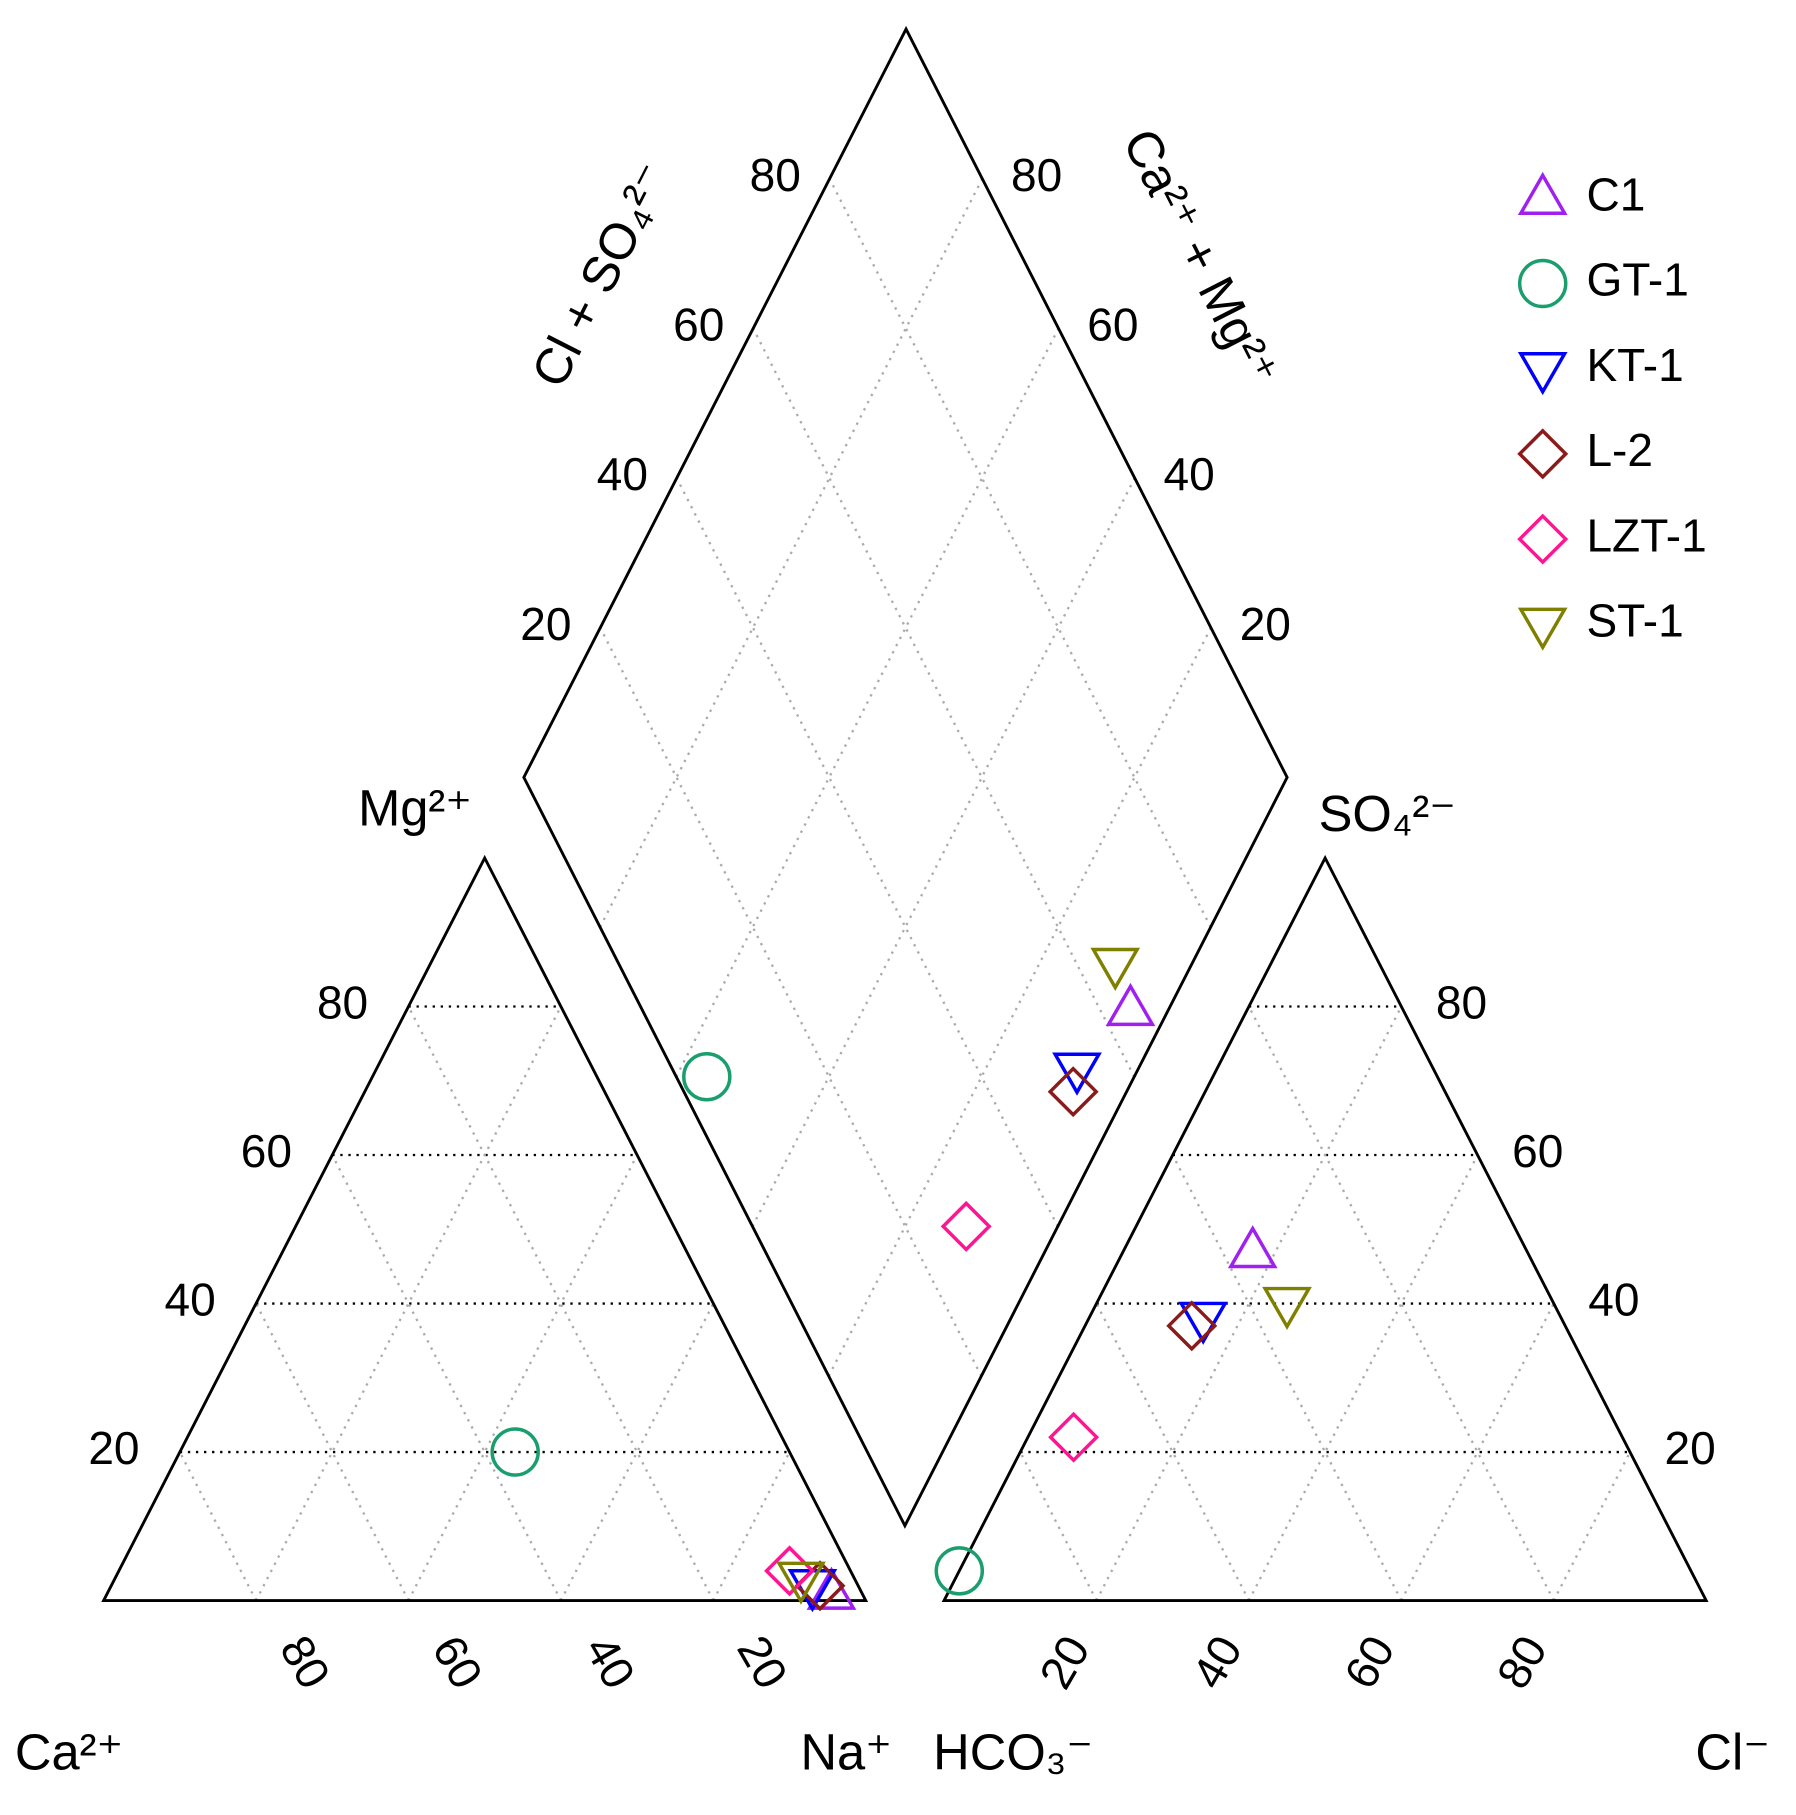 This screenshot has height=1815, width=1796. I want to click on mg-tick-label: 40, so click(190, 1300).